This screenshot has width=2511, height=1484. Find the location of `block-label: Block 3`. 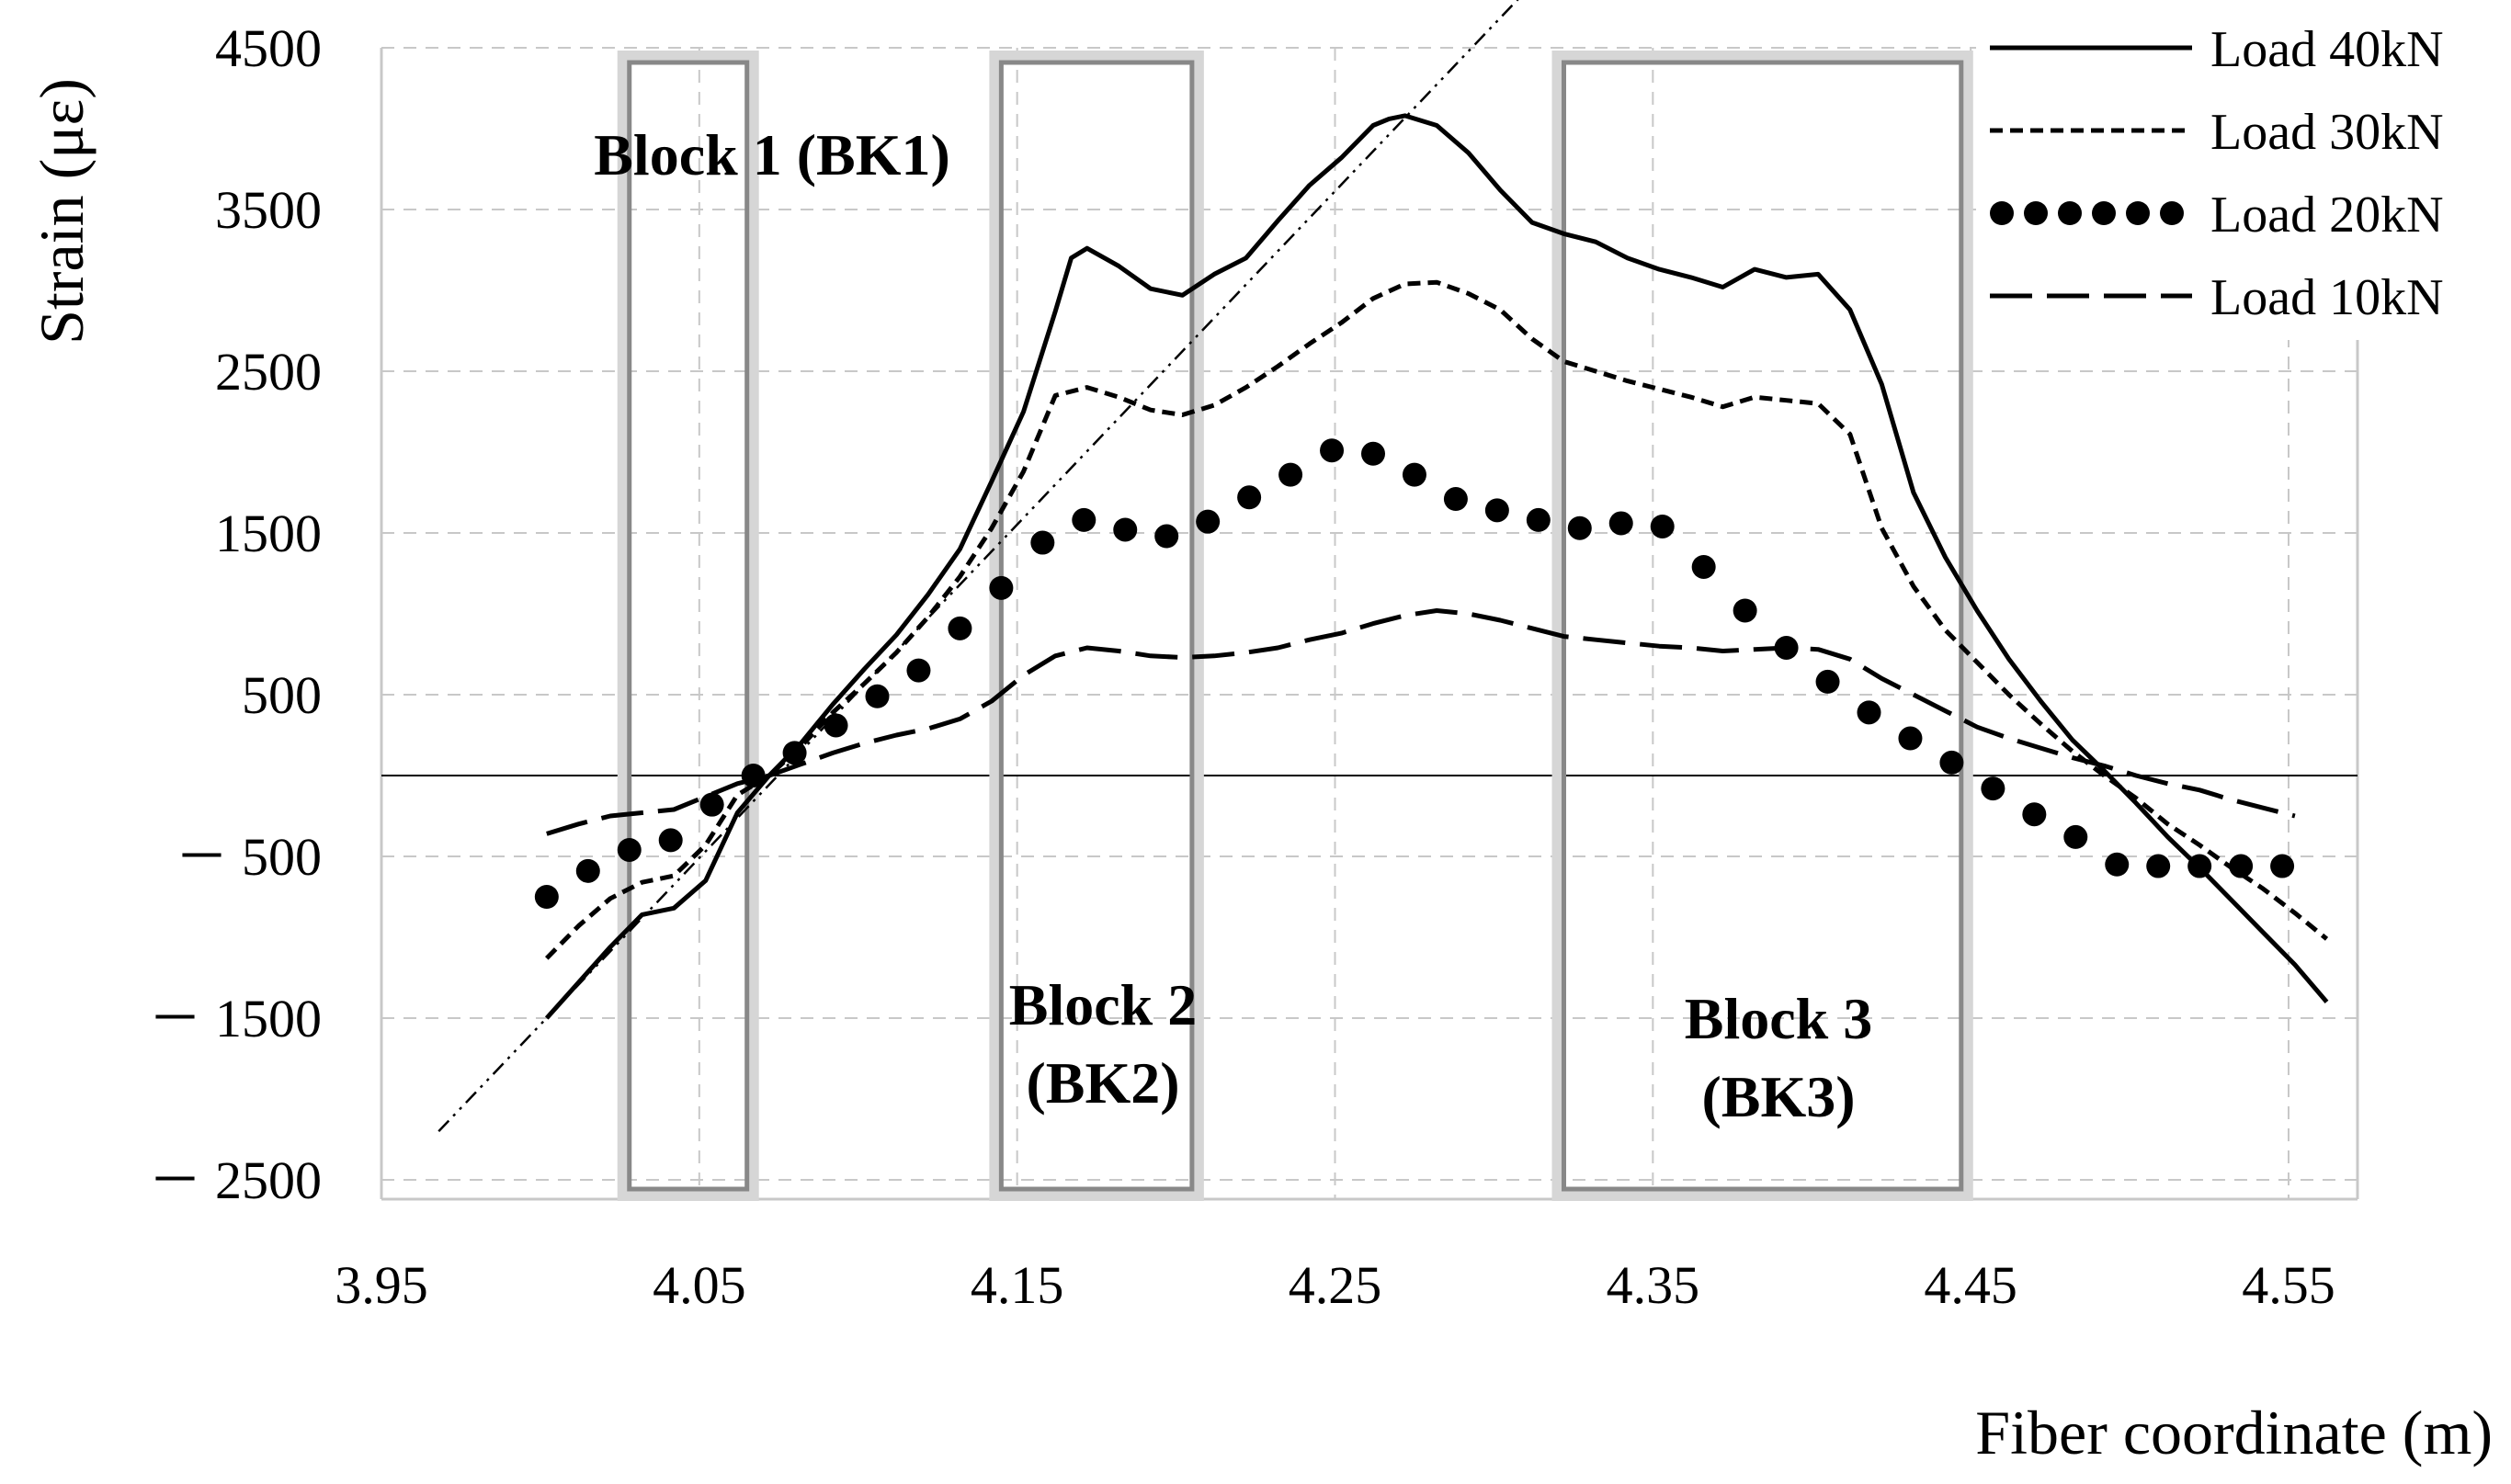

block-label: Block 3 is located at coordinates (1779, 1018).